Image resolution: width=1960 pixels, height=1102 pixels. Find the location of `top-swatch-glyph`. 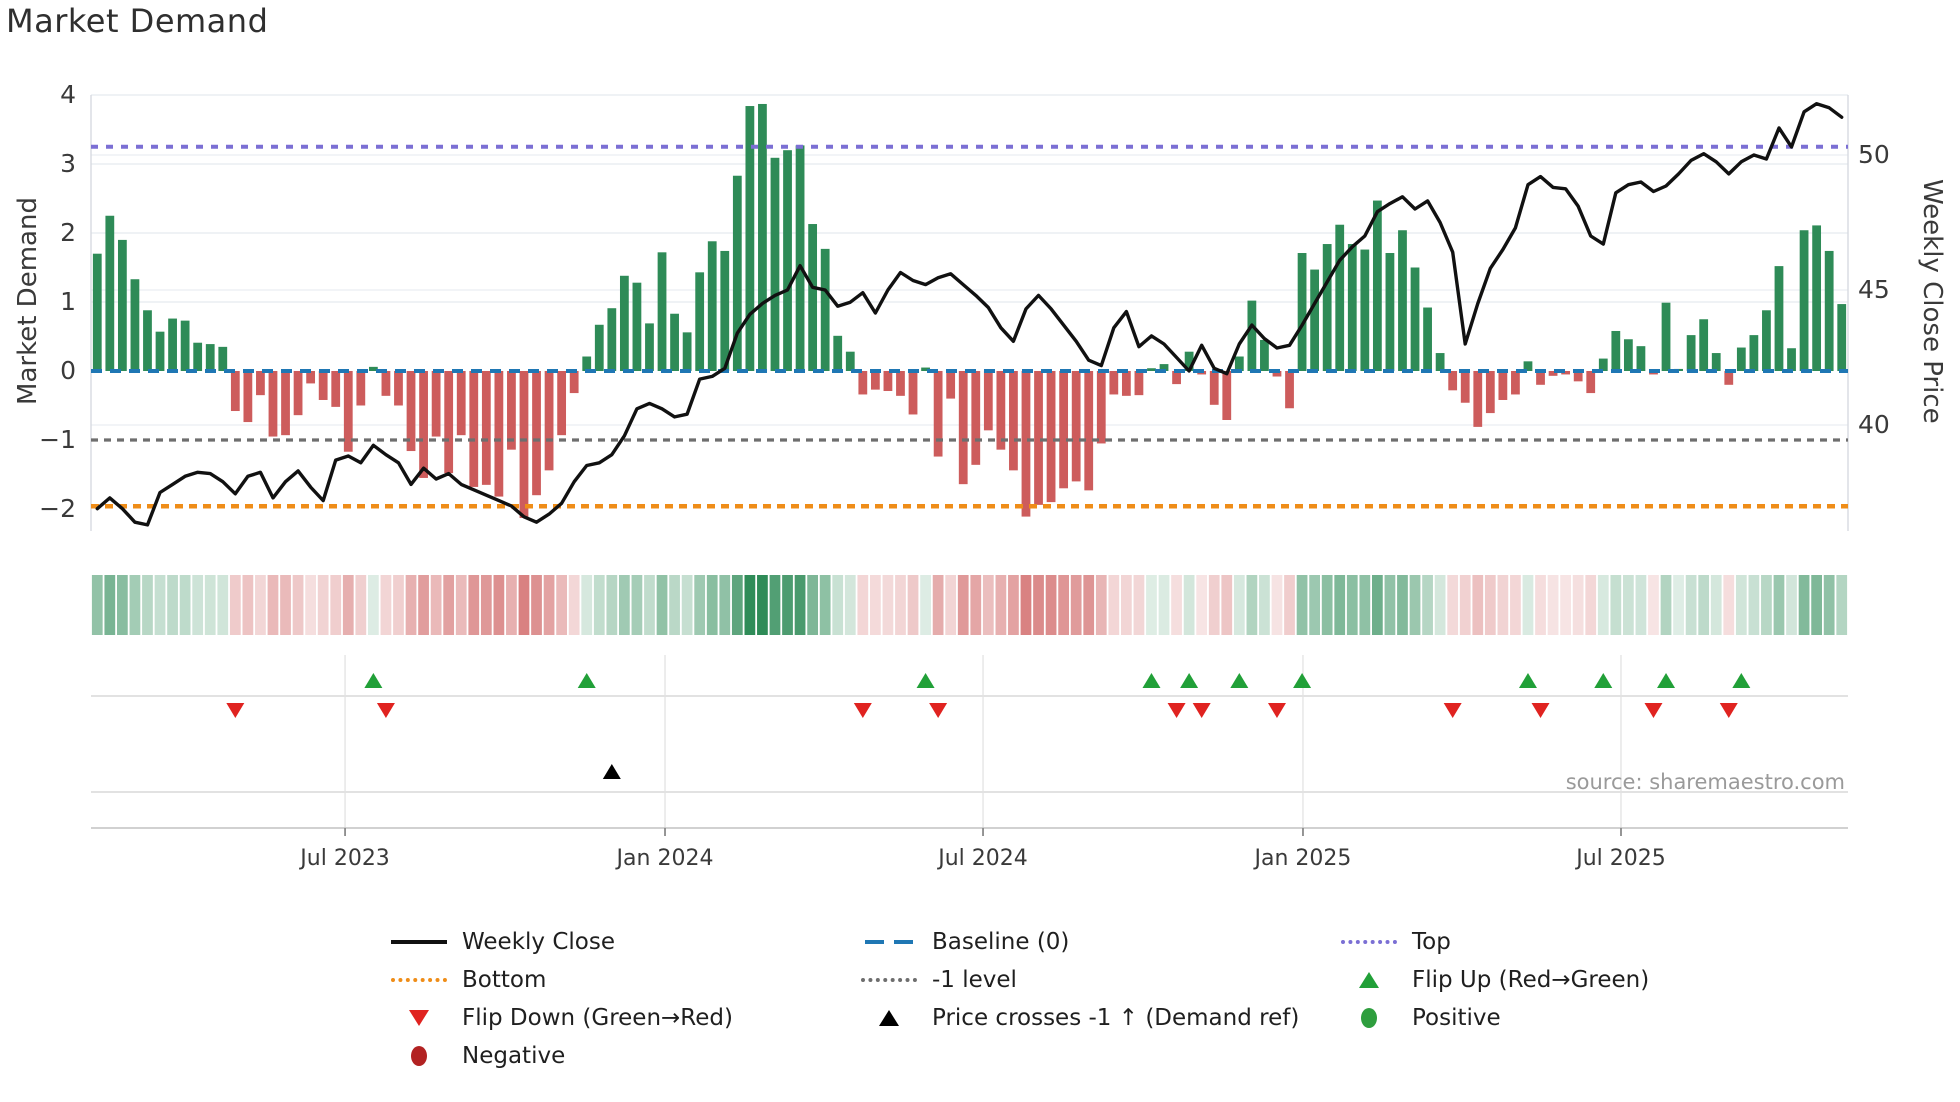

top-swatch-glyph is located at coordinates (1369, 942).